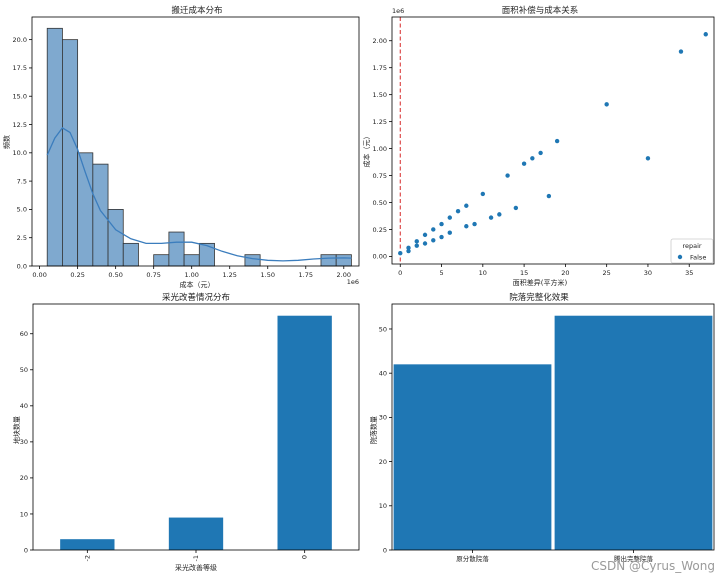 The width and height of the screenshot is (723, 579). I want to click on x-tick-label: 1.75, so click(306, 275).